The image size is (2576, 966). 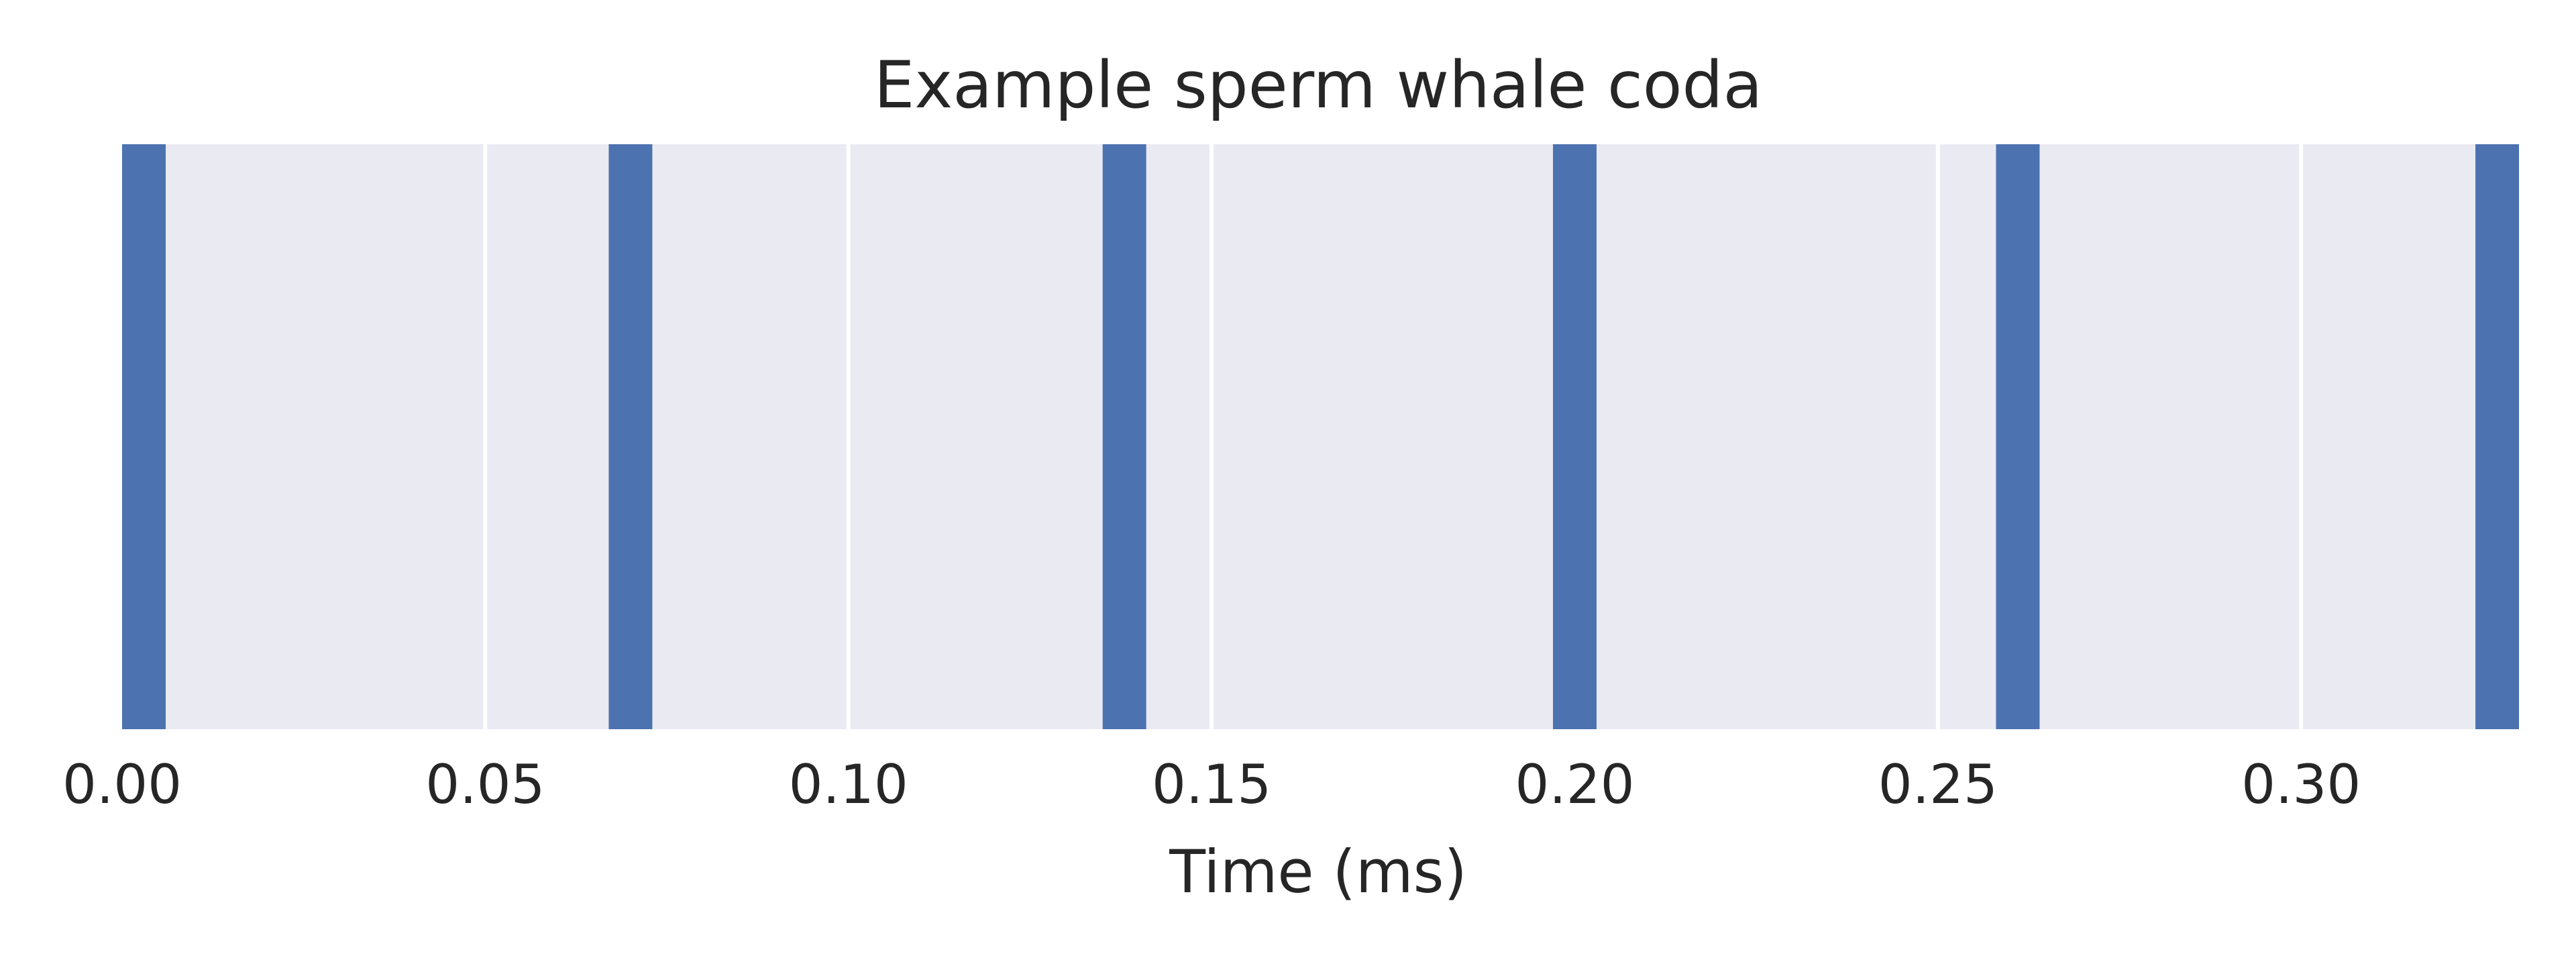 What do you see at coordinates (1938, 784) in the screenshot?
I see `x-tick-label: 0.25` at bounding box center [1938, 784].